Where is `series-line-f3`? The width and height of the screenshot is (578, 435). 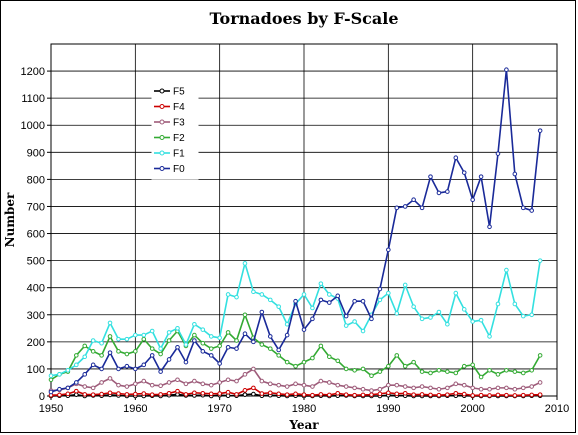
series-line-f3 is located at coordinates (295, 380).